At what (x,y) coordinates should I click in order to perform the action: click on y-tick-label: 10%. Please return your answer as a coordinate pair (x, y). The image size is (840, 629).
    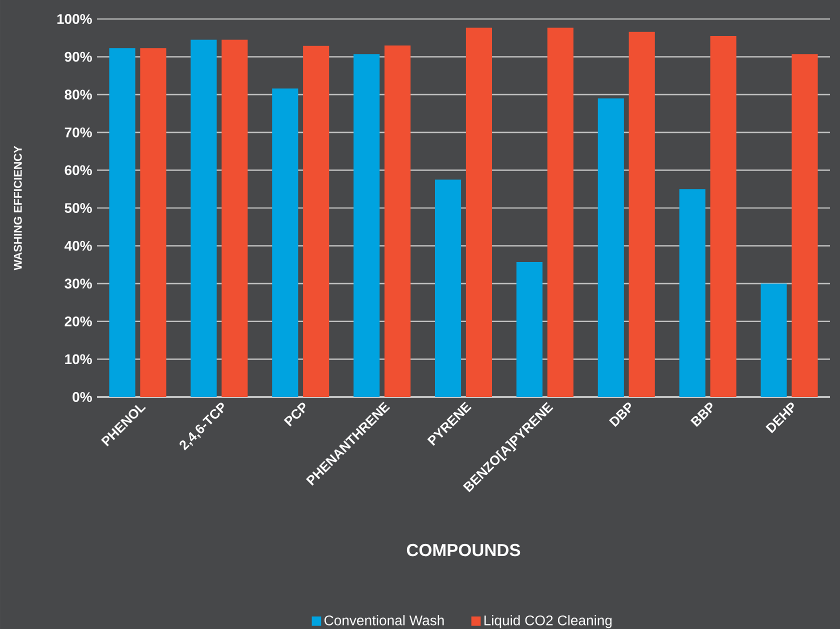
    Looking at the image, I should click on (78, 359).